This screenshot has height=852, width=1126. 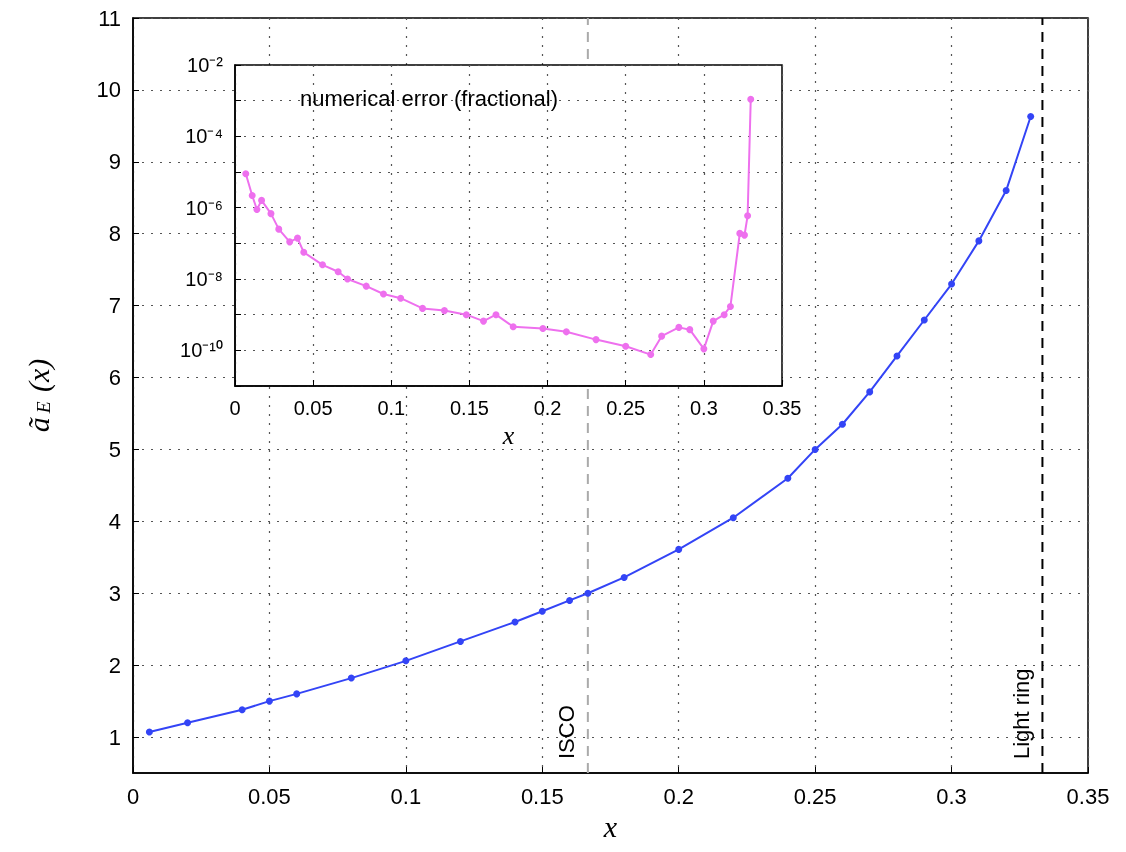 I want to click on y-tick-label: 10⁻⁴, so click(x=204, y=136).